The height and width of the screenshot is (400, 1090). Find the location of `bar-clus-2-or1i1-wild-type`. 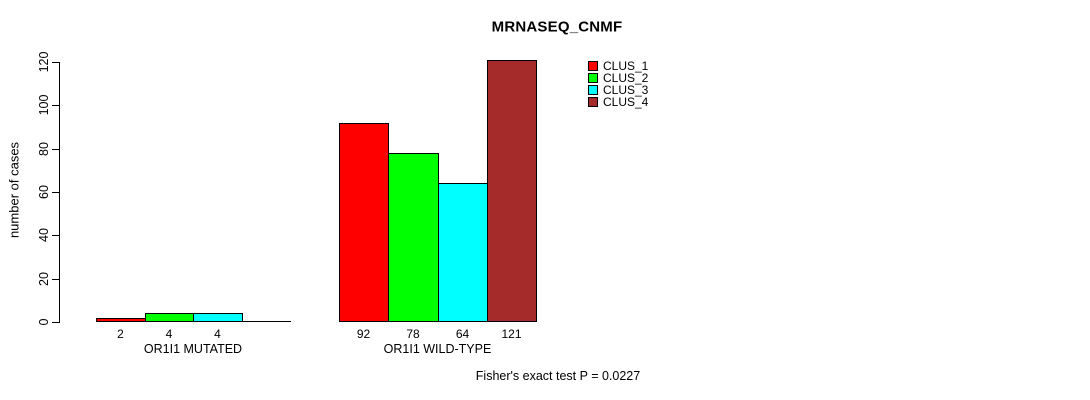

bar-clus-2-or1i1-wild-type is located at coordinates (413, 237).